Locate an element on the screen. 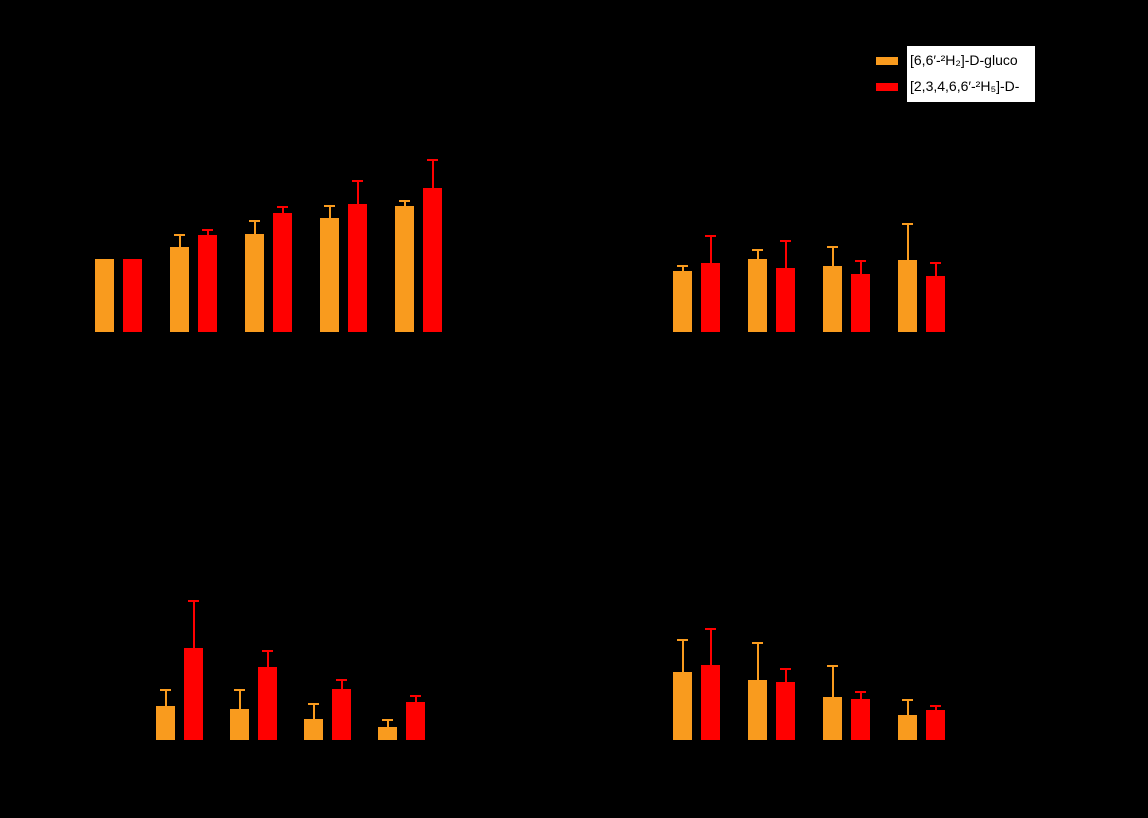 This screenshot has height=818, width=1148. legend-label-orange: [6,6′-²H₂]-D-gluco is located at coordinates (964, 60).